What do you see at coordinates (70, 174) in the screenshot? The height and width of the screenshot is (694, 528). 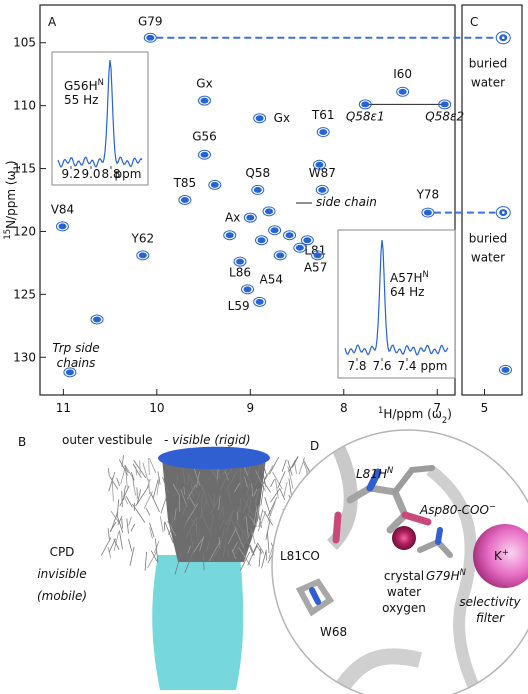 I see `inset-tick-label: 9.2` at bounding box center [70, 174].